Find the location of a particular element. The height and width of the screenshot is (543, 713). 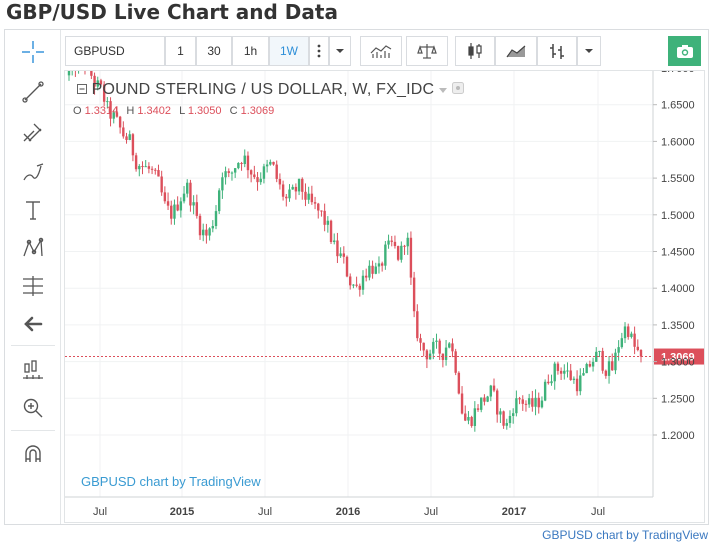

legend-chevron-icon is located at coordinates (442, 89).